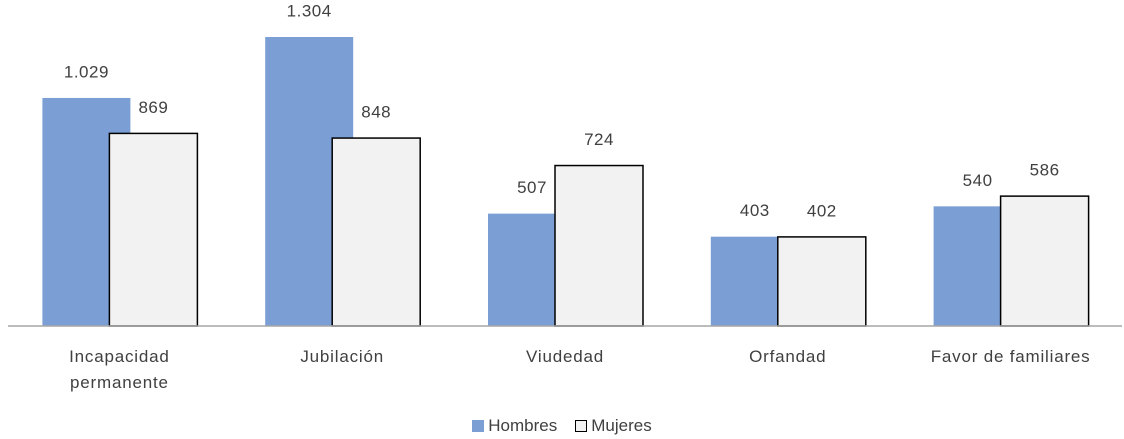 This screenshot has height=439, width=1124. I want to click on legend-item: Hombres, so click(514, 426).